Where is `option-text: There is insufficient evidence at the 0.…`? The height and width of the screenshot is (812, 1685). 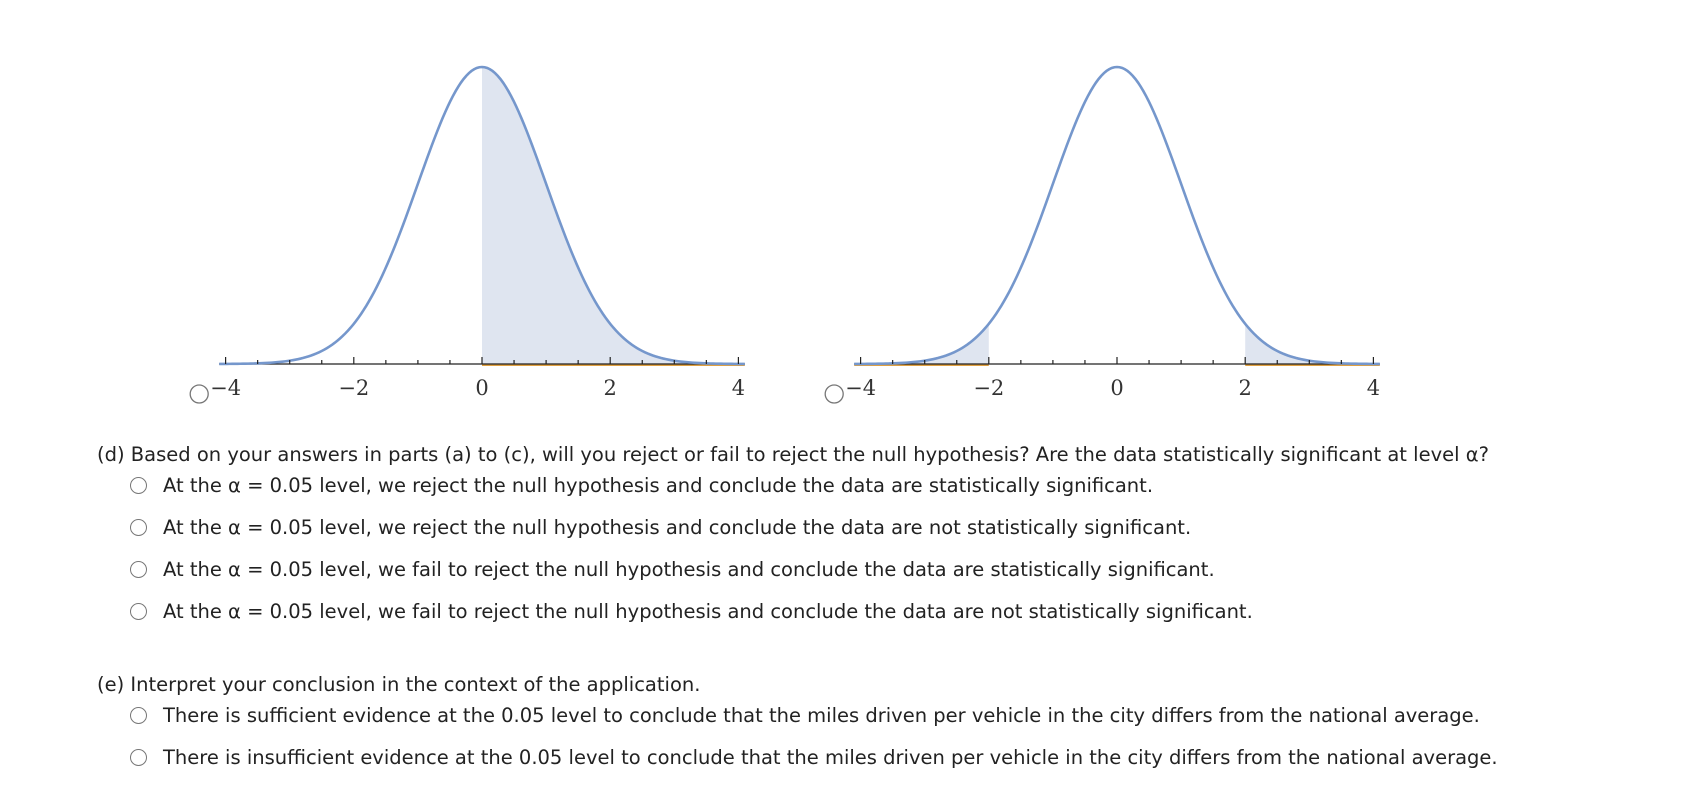 option-text: There is insufficient evidence at the 0.… is located at coordinates (830, 757).